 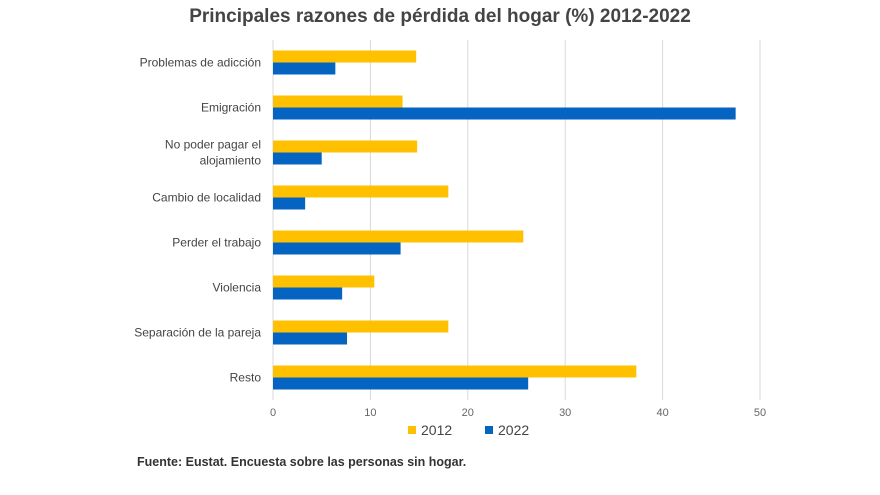 What do you see at coordinates (565, 413) in the screenshot?
I see `x-tick-label: 30` at bounding box center [565, 413].